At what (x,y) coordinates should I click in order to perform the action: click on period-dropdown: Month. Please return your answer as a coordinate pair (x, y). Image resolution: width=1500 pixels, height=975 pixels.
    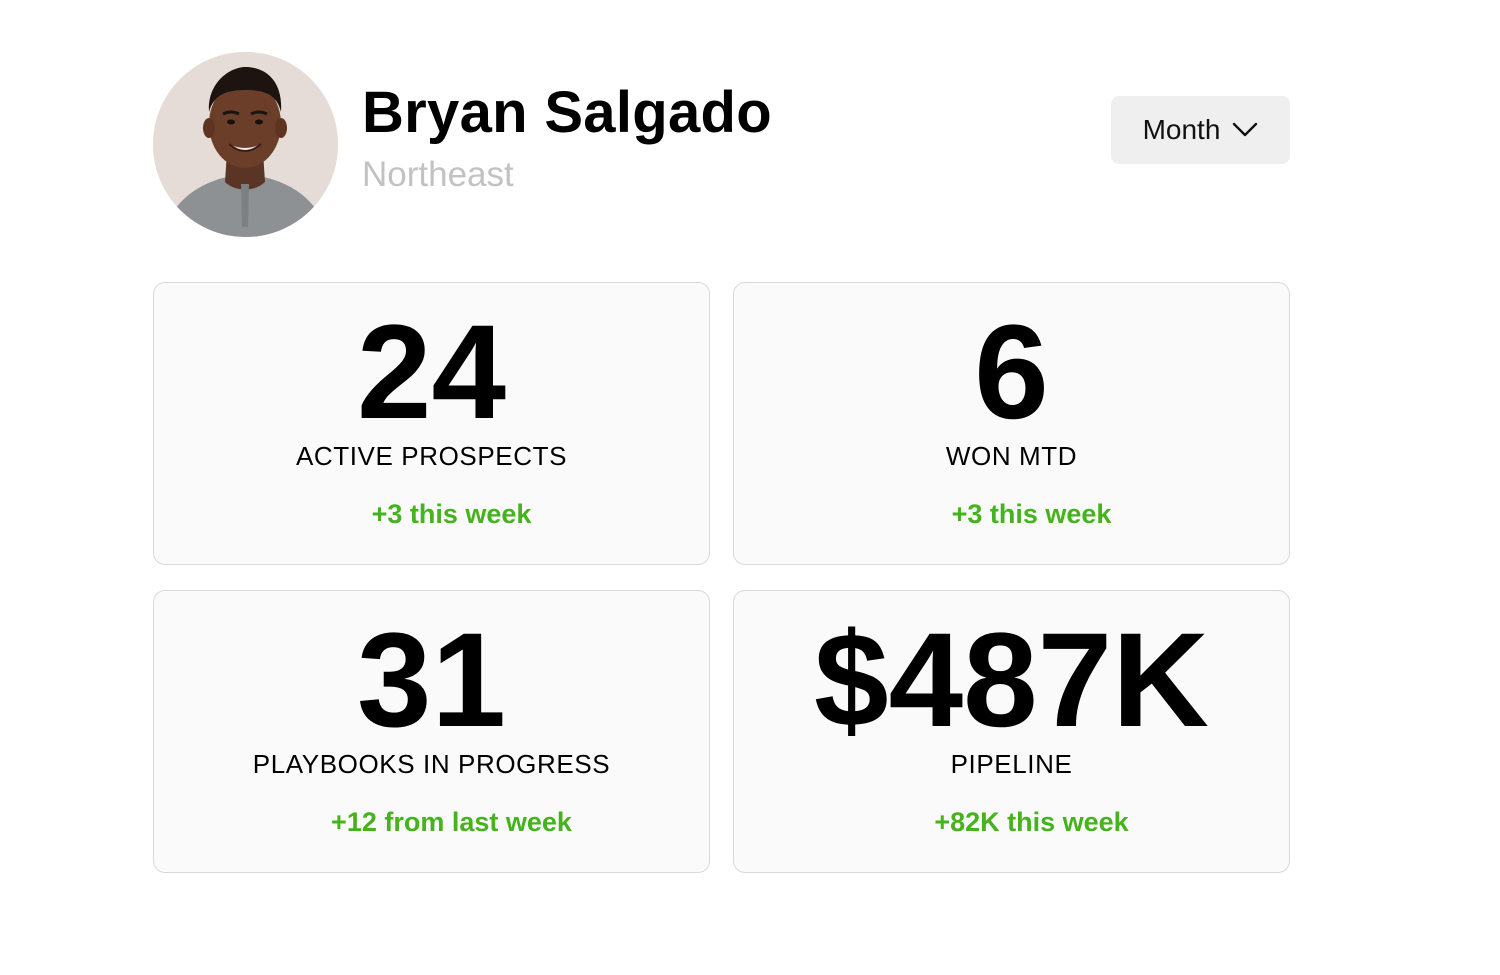
    Looking at the image, I should click on (1200, 130).